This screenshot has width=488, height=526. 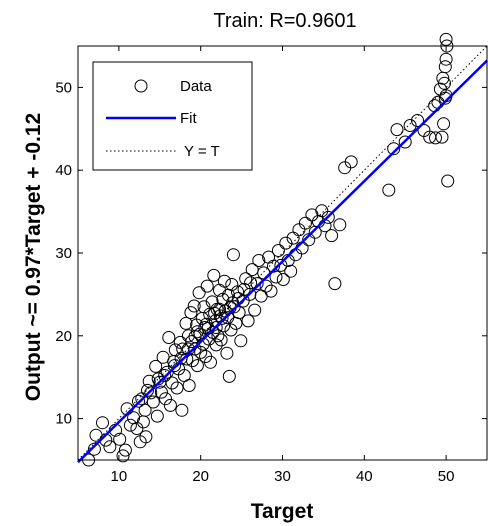 I want to click on chart-title: Train: R=0.9601, so click(x=284, y=21).